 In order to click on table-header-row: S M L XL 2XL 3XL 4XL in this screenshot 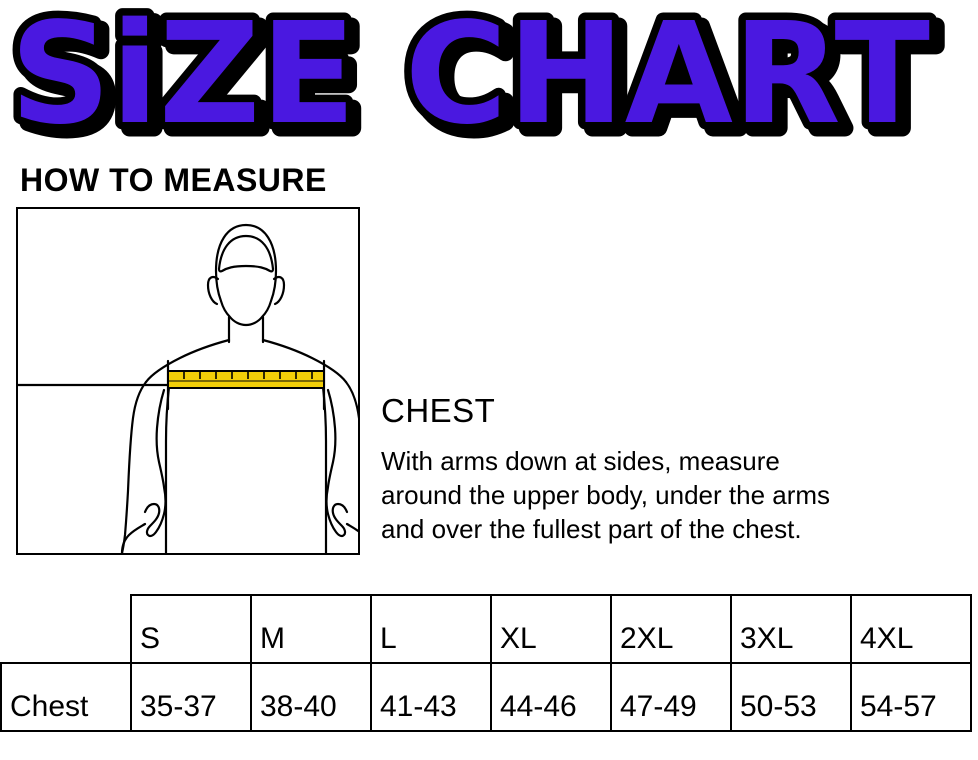, I will do `click(486, 629)`.